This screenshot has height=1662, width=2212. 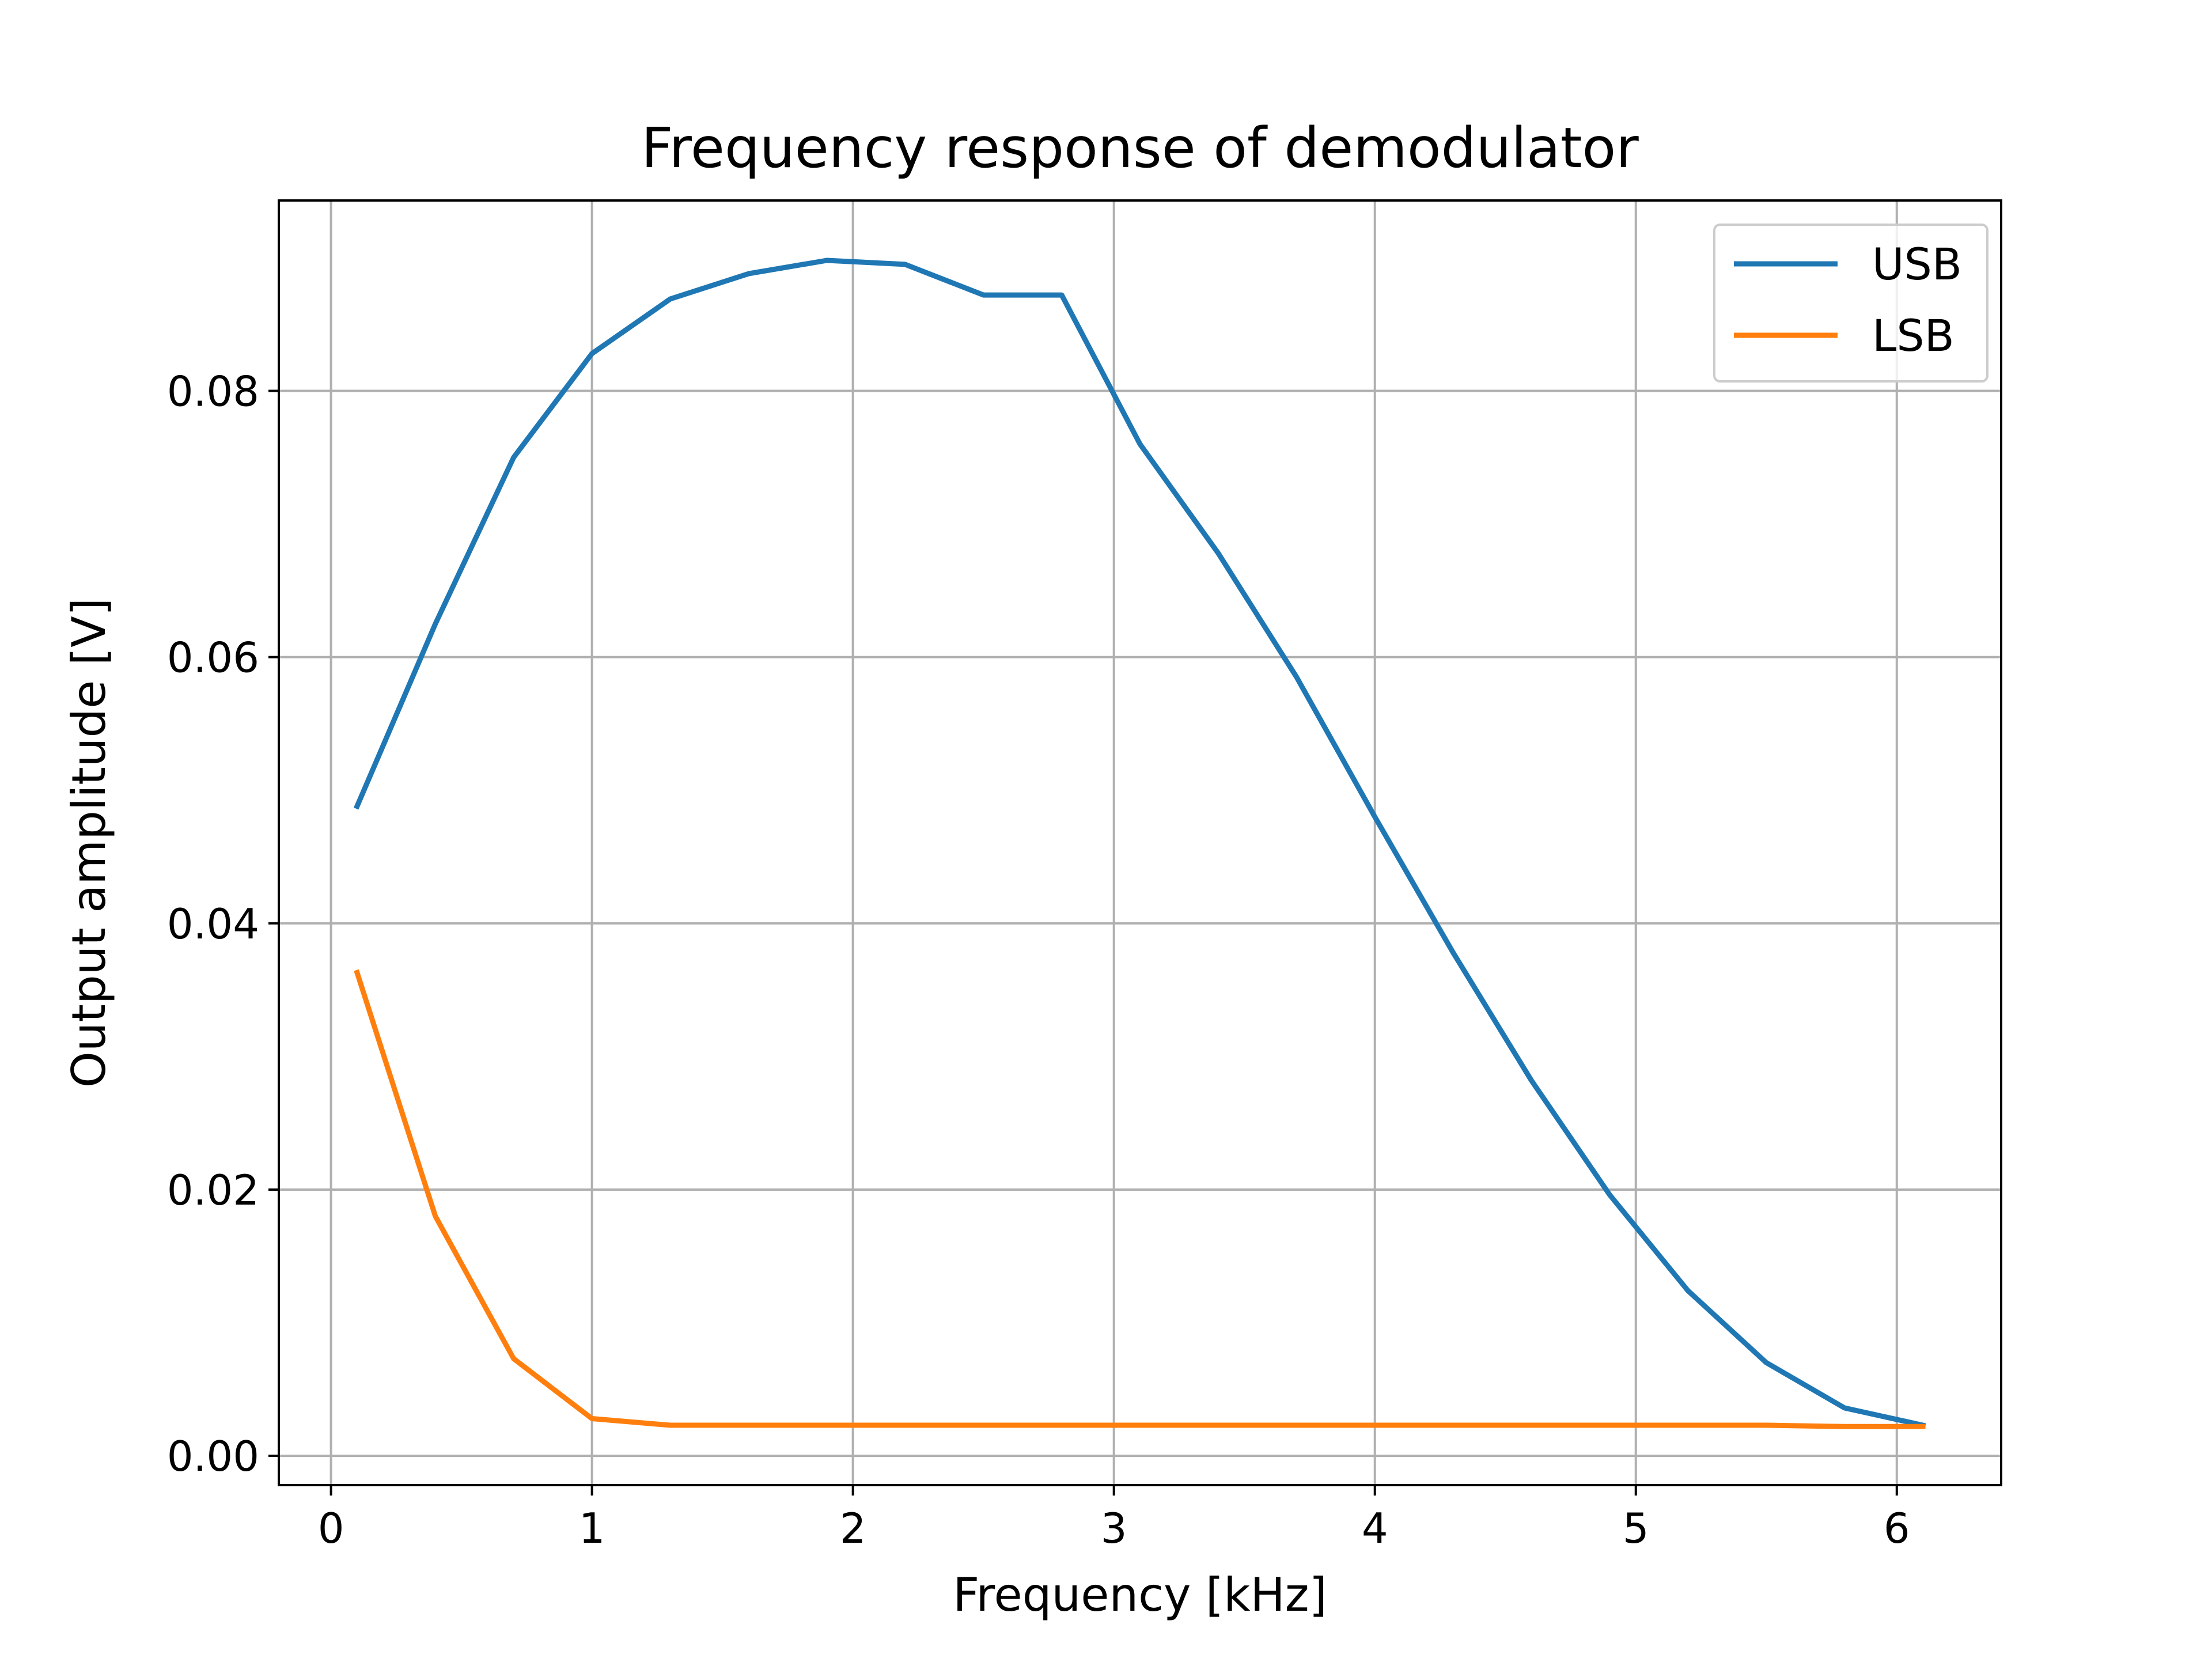 What do you see at coordinates (213, 924) in the screenshot?
I see `y-tick-label: 0.04` at bounding box center [213, 924].